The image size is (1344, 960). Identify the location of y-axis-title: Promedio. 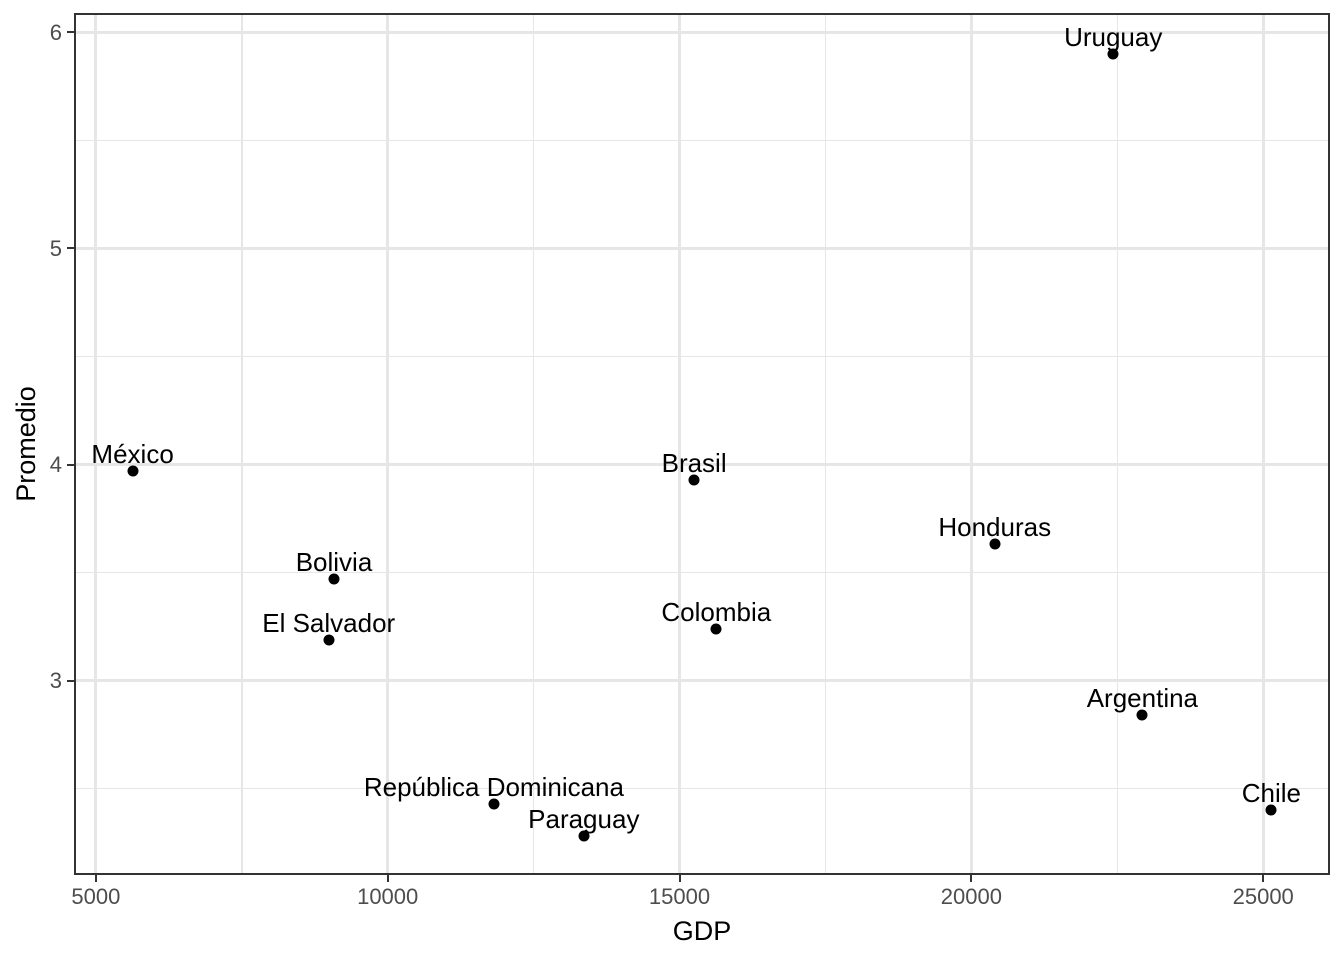
(26, 444).